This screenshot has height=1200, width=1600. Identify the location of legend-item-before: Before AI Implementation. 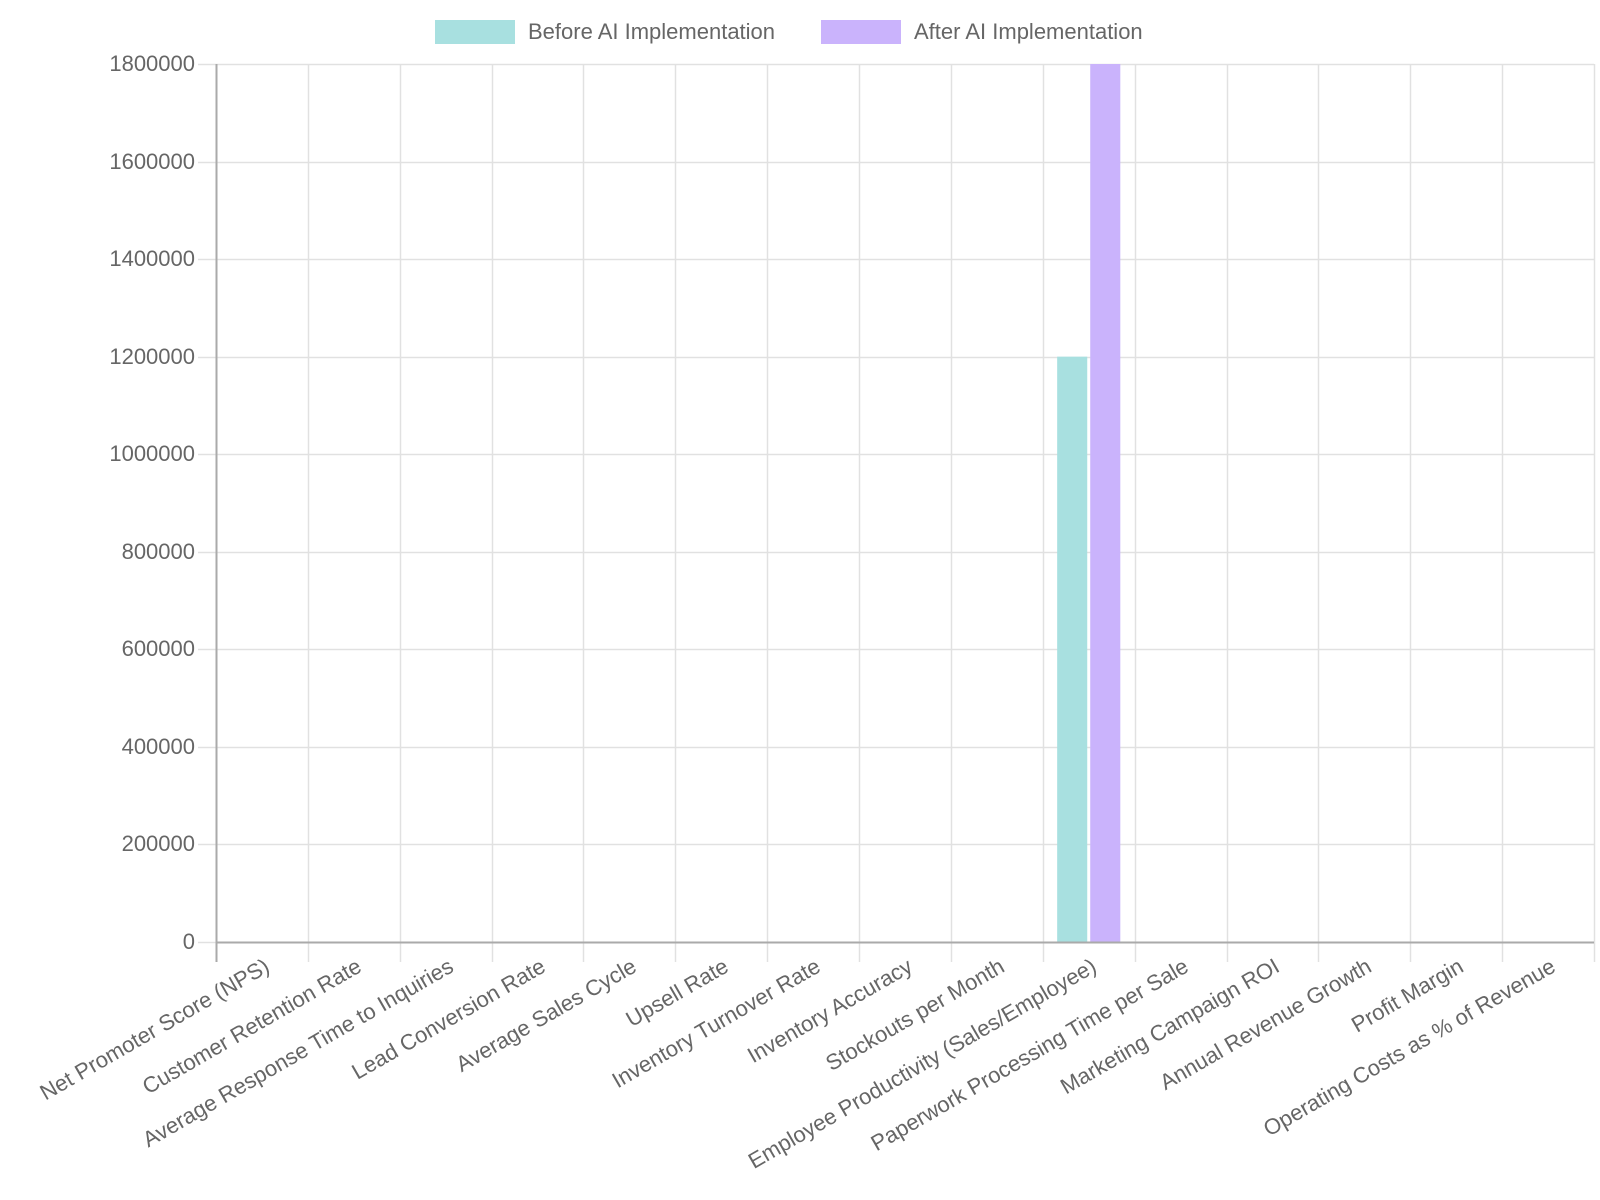
(605, 32).